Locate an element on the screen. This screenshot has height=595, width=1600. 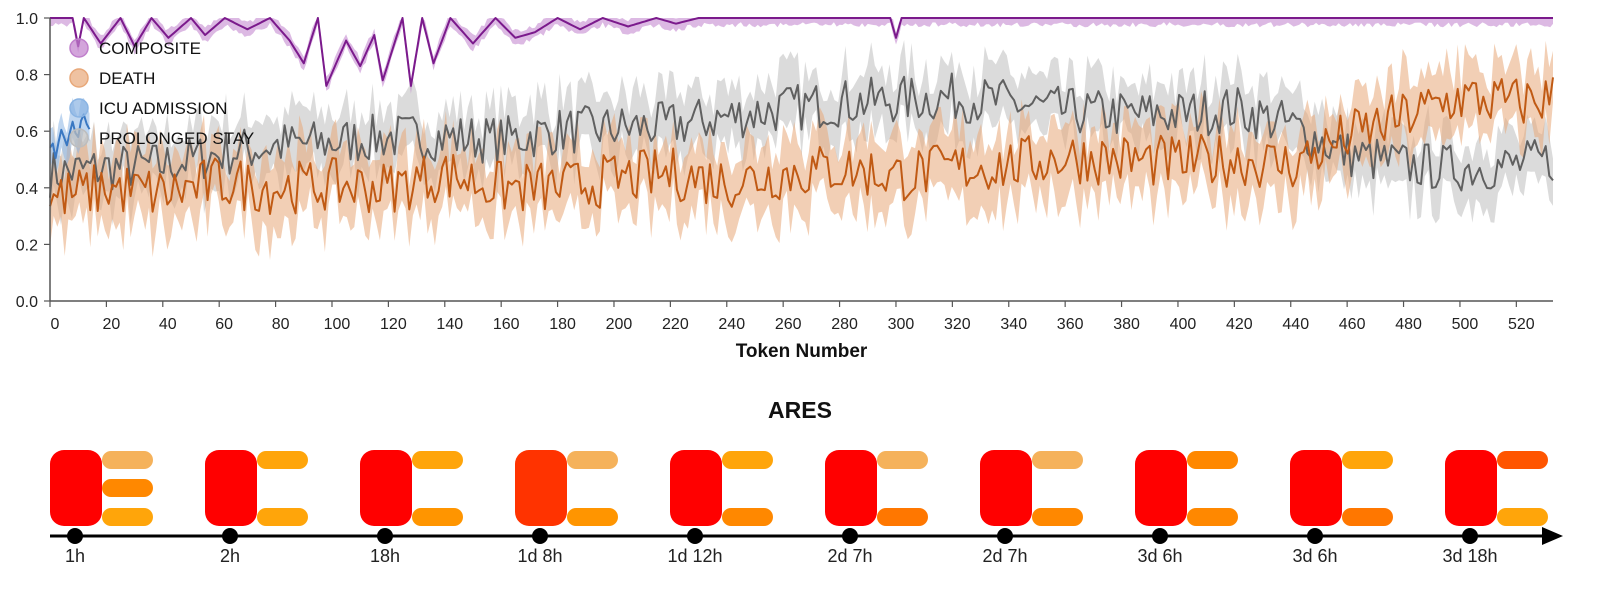
timeline-label: 2h is located at coordinates (230, 556).